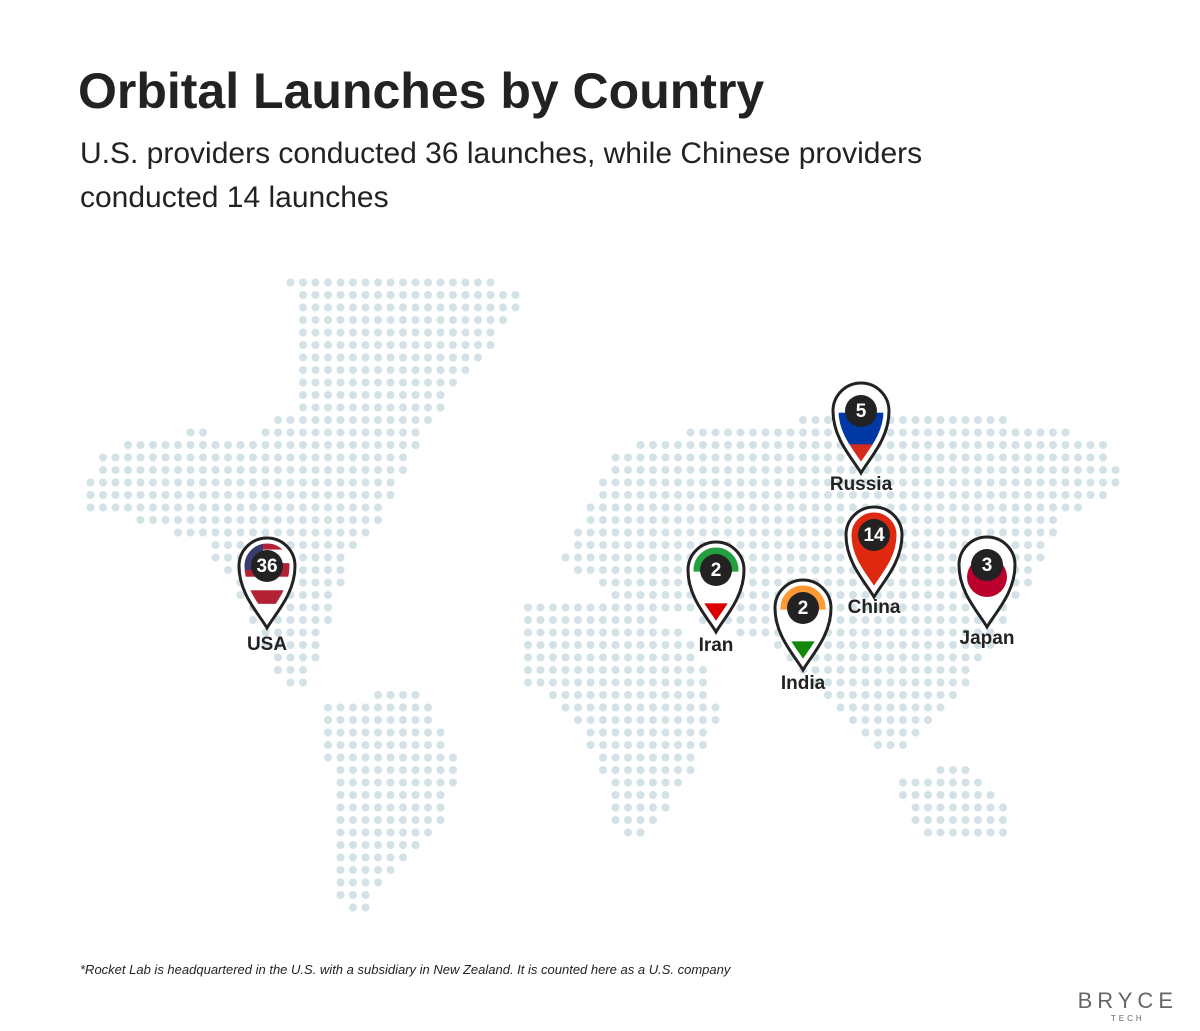 This screenshot has height=1031, width=1200. Describe the element at coordinates (803, 625) in the screenshot. I see `pin-inner` at that location.